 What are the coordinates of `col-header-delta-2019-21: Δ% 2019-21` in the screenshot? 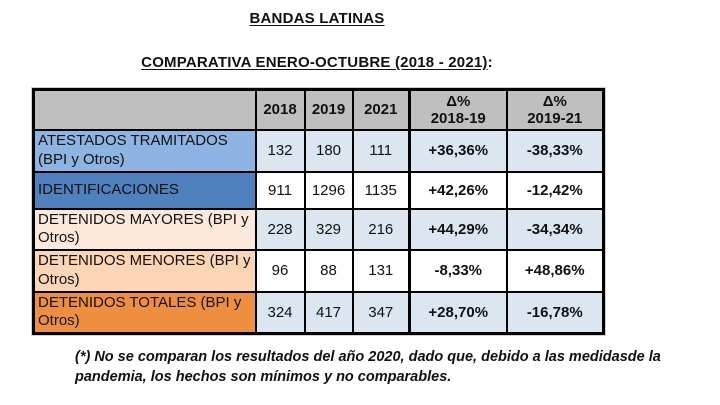 It's located at (555, 109).